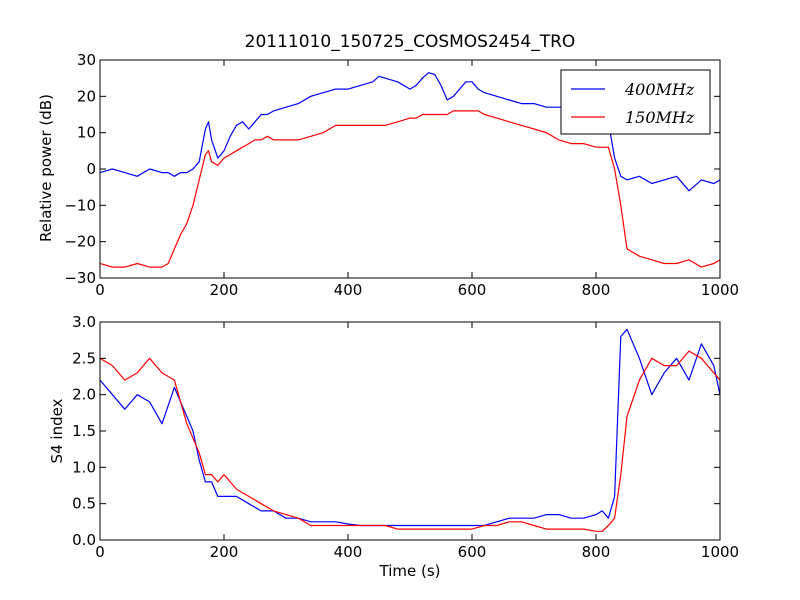 The height and width of the screenshot is (600, 800). I want to click on s4-y-tick-label: 2.0, so click(84, 395).